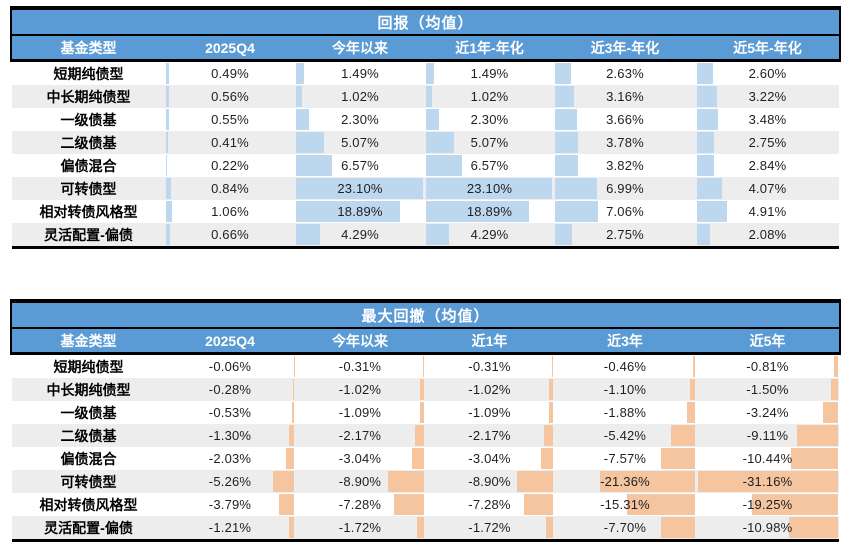 The height and width of the screenshot is (550, 865). I want to click on value-cell: 18.89%, so click(489, 211).